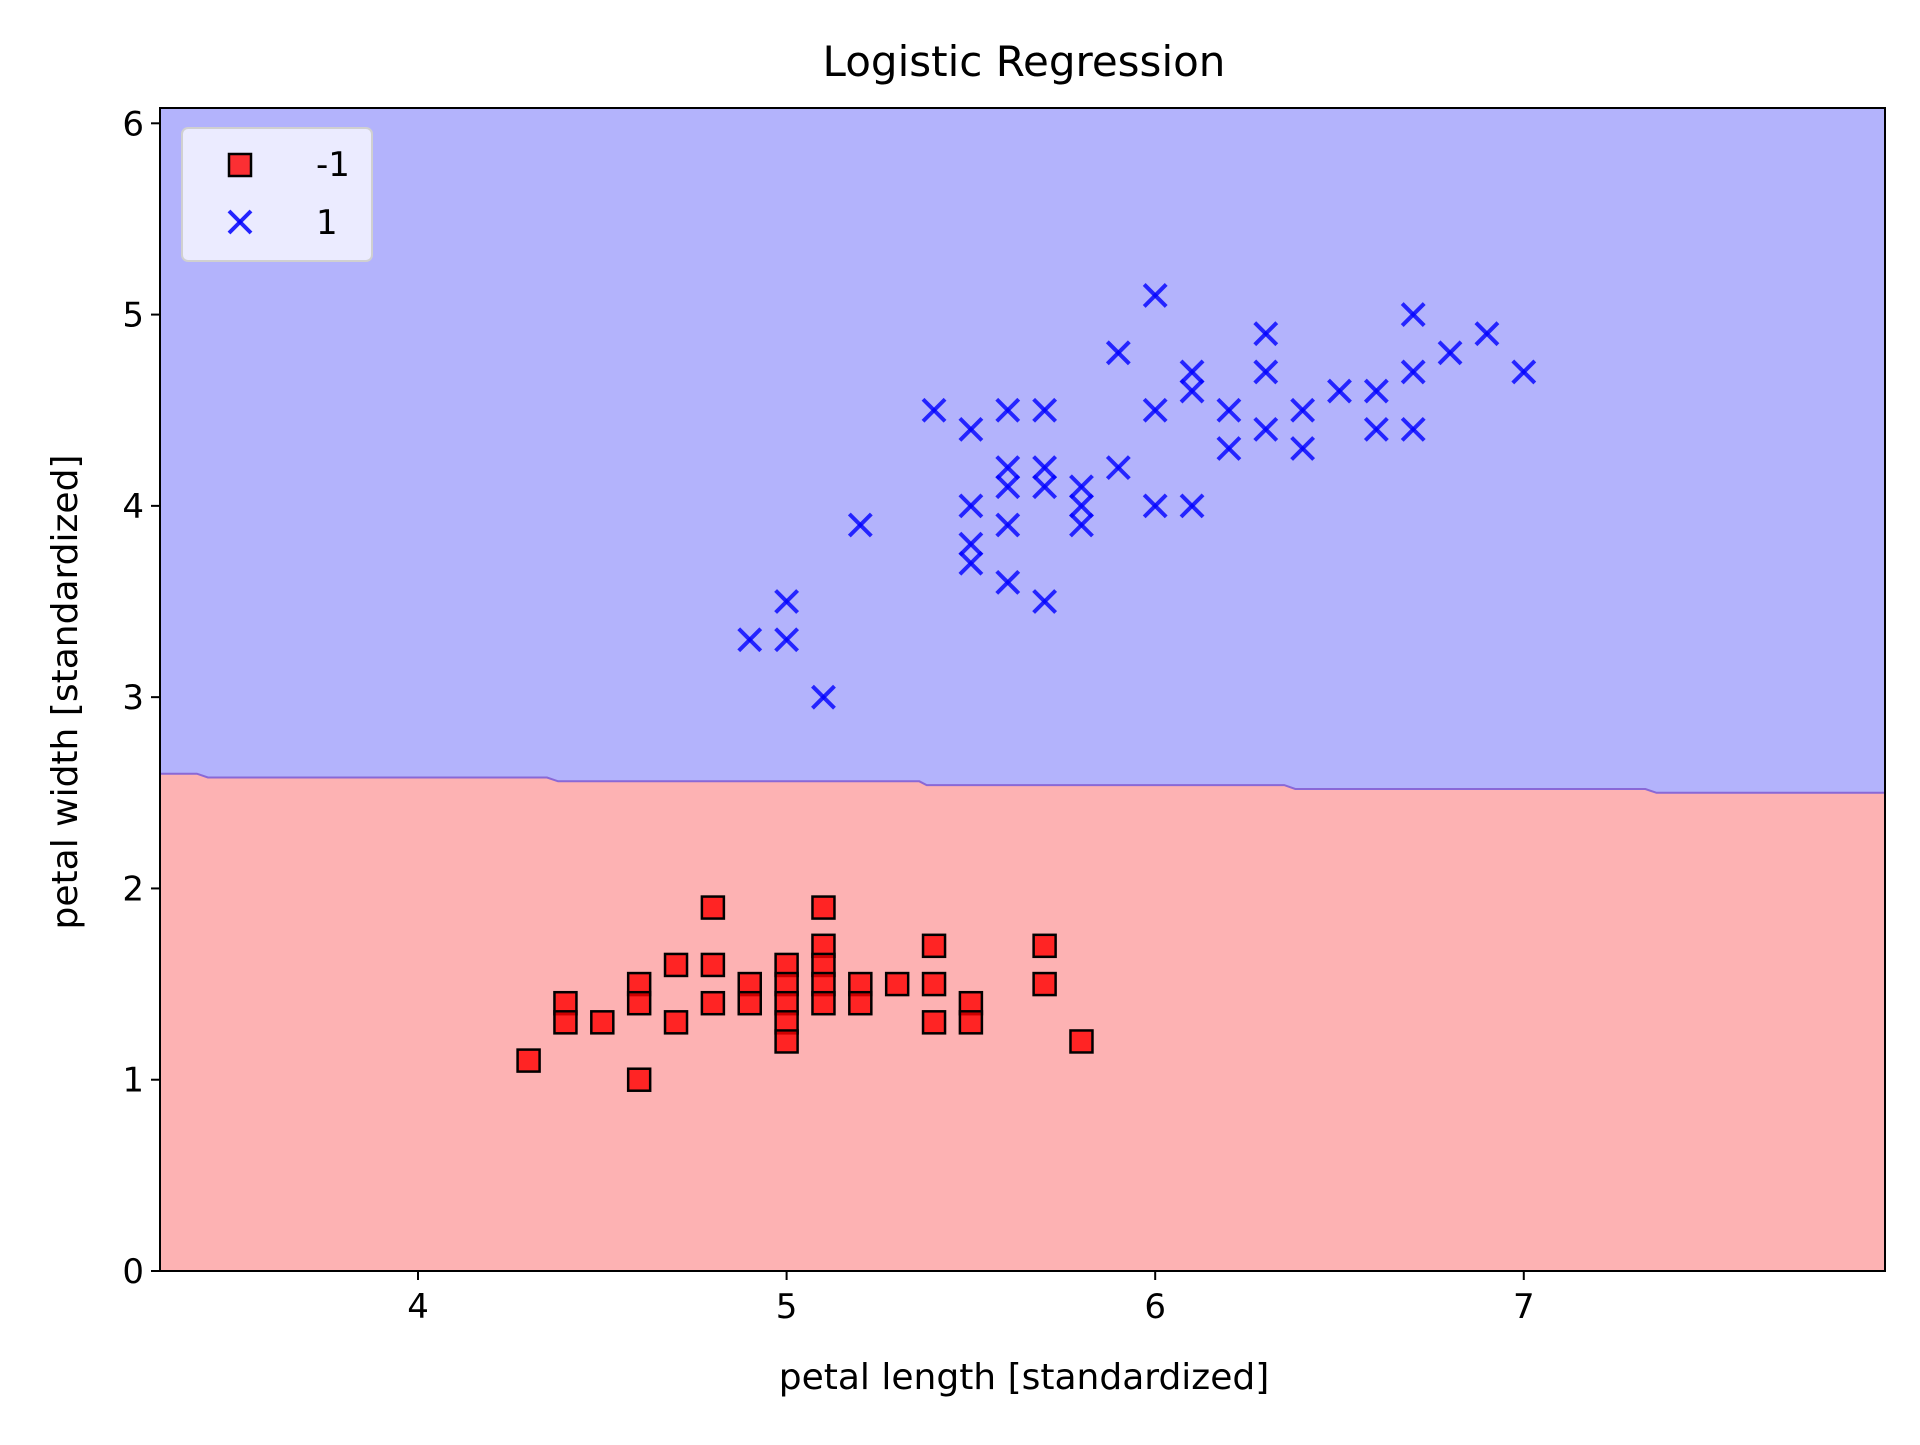  What do you see at coordinates (133, 698) in the screenshot?
I see `y-tick-label: 3` at bounding box center [133, 698].